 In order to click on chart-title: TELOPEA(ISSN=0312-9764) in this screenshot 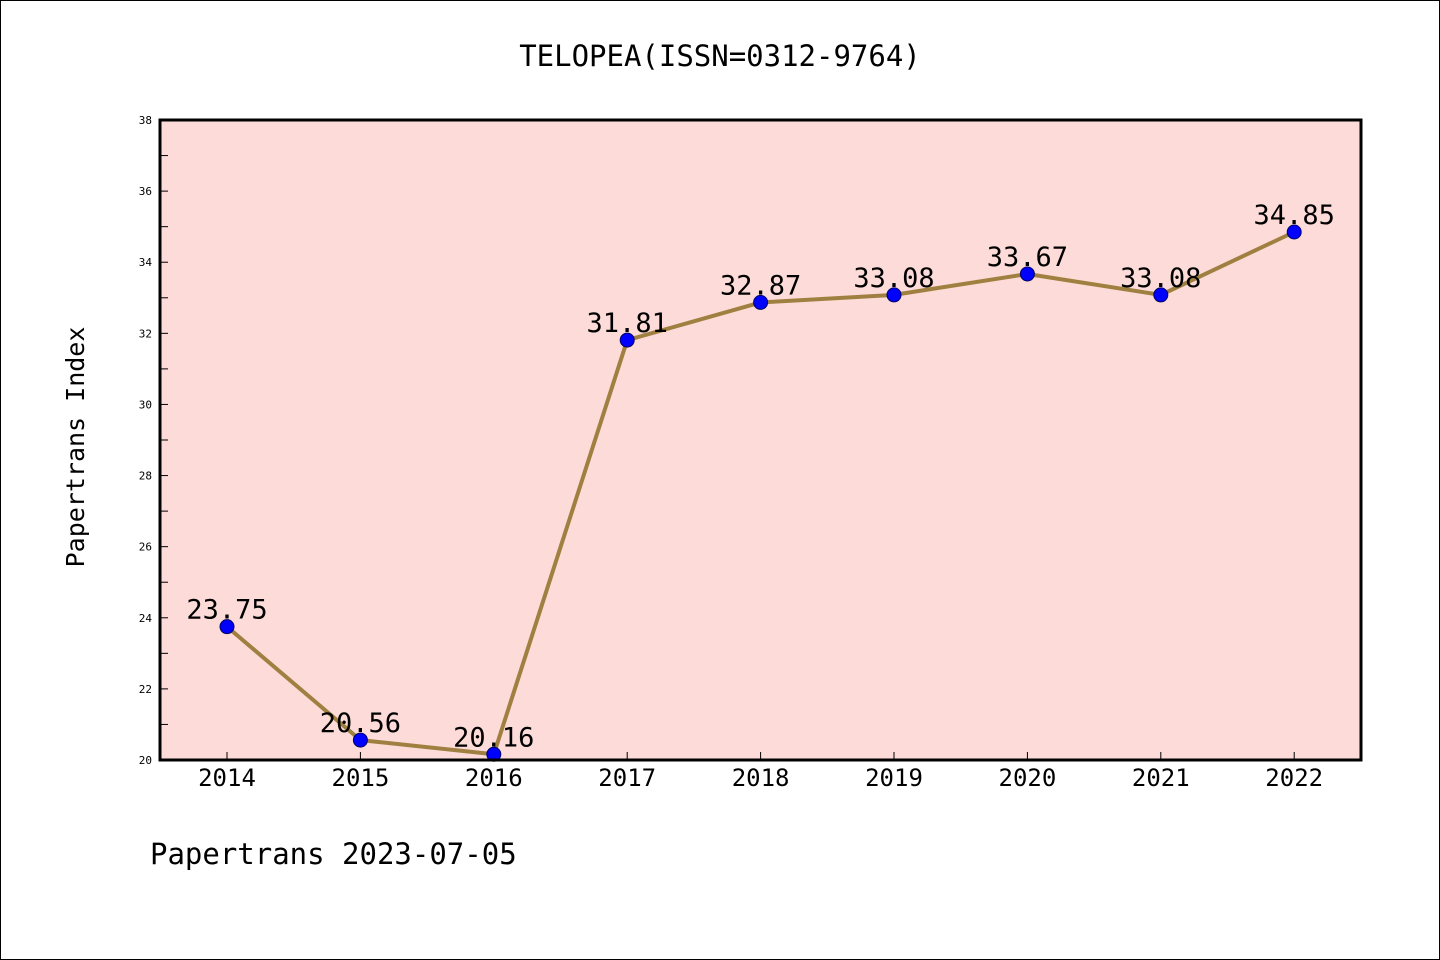, I will do `click(720, 56)`.